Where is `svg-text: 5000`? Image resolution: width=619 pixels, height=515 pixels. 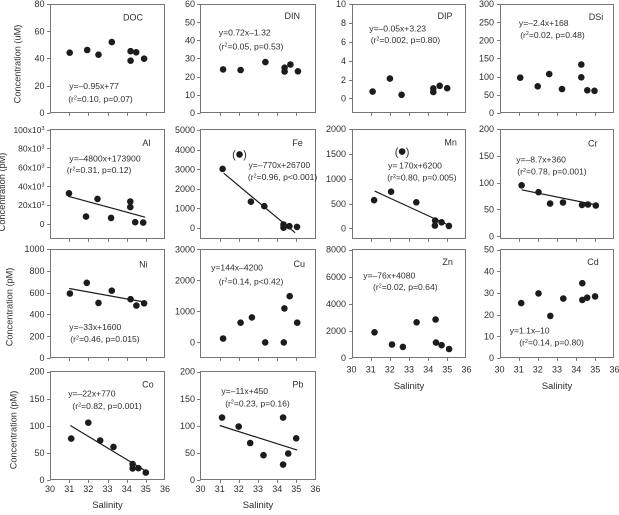
svg-text: 5000 is located at coordinates (185, 130).